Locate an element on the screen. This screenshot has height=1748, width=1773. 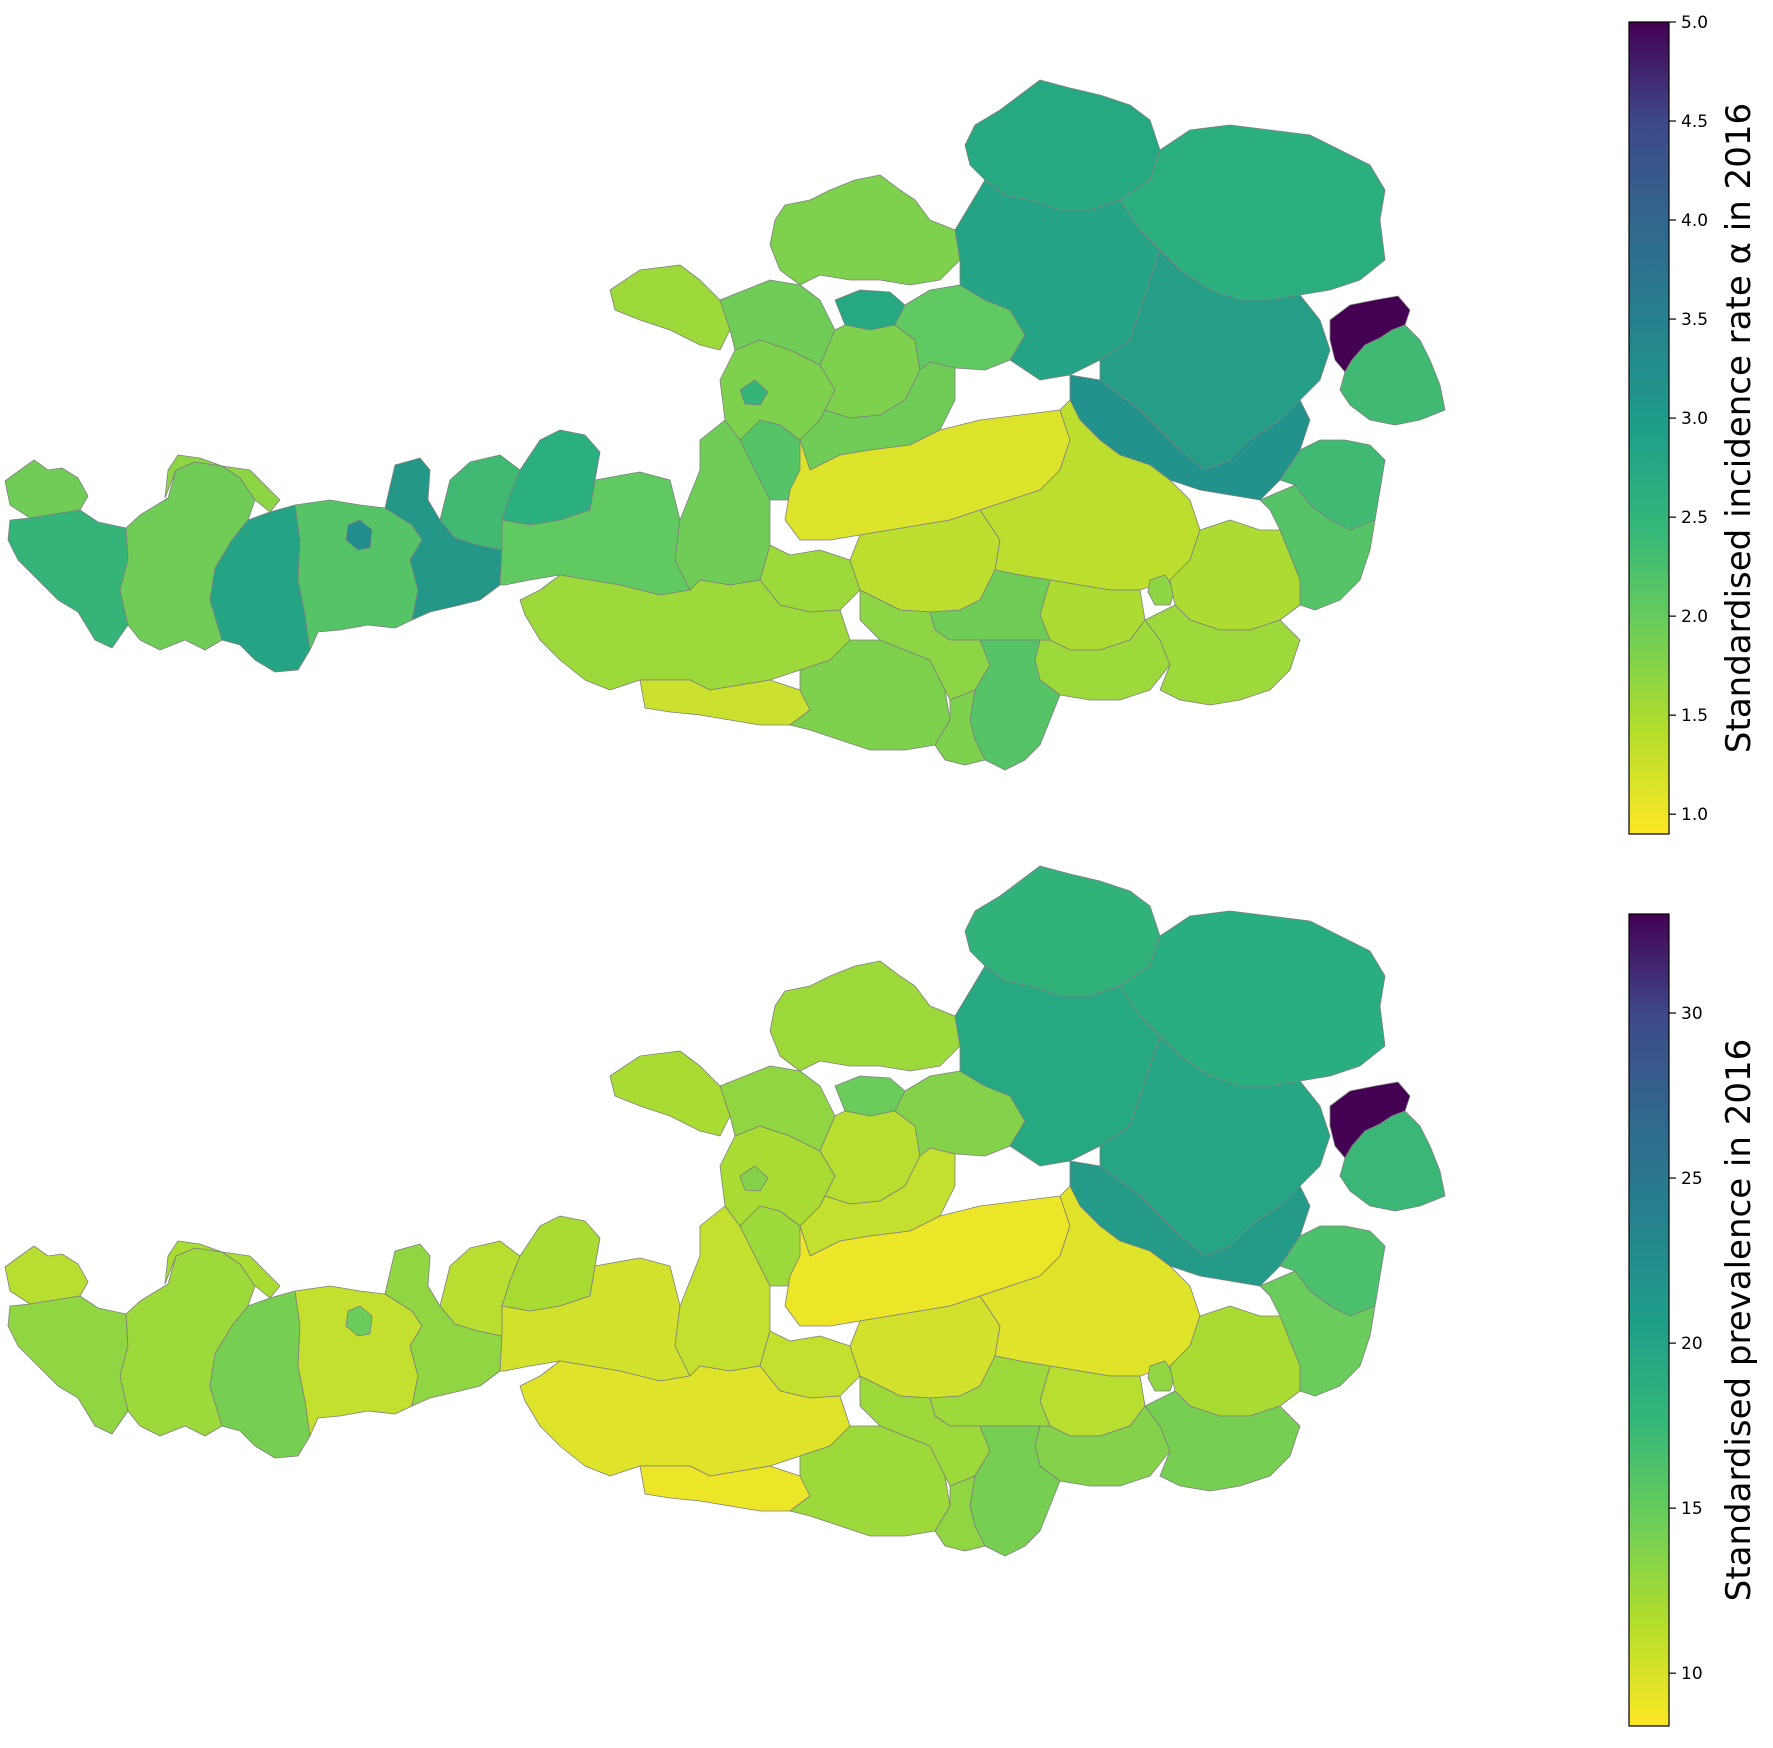
prevalence-colorbar-ticks: 10 15 20 25 30 is located at coordinates (1686, 1344).